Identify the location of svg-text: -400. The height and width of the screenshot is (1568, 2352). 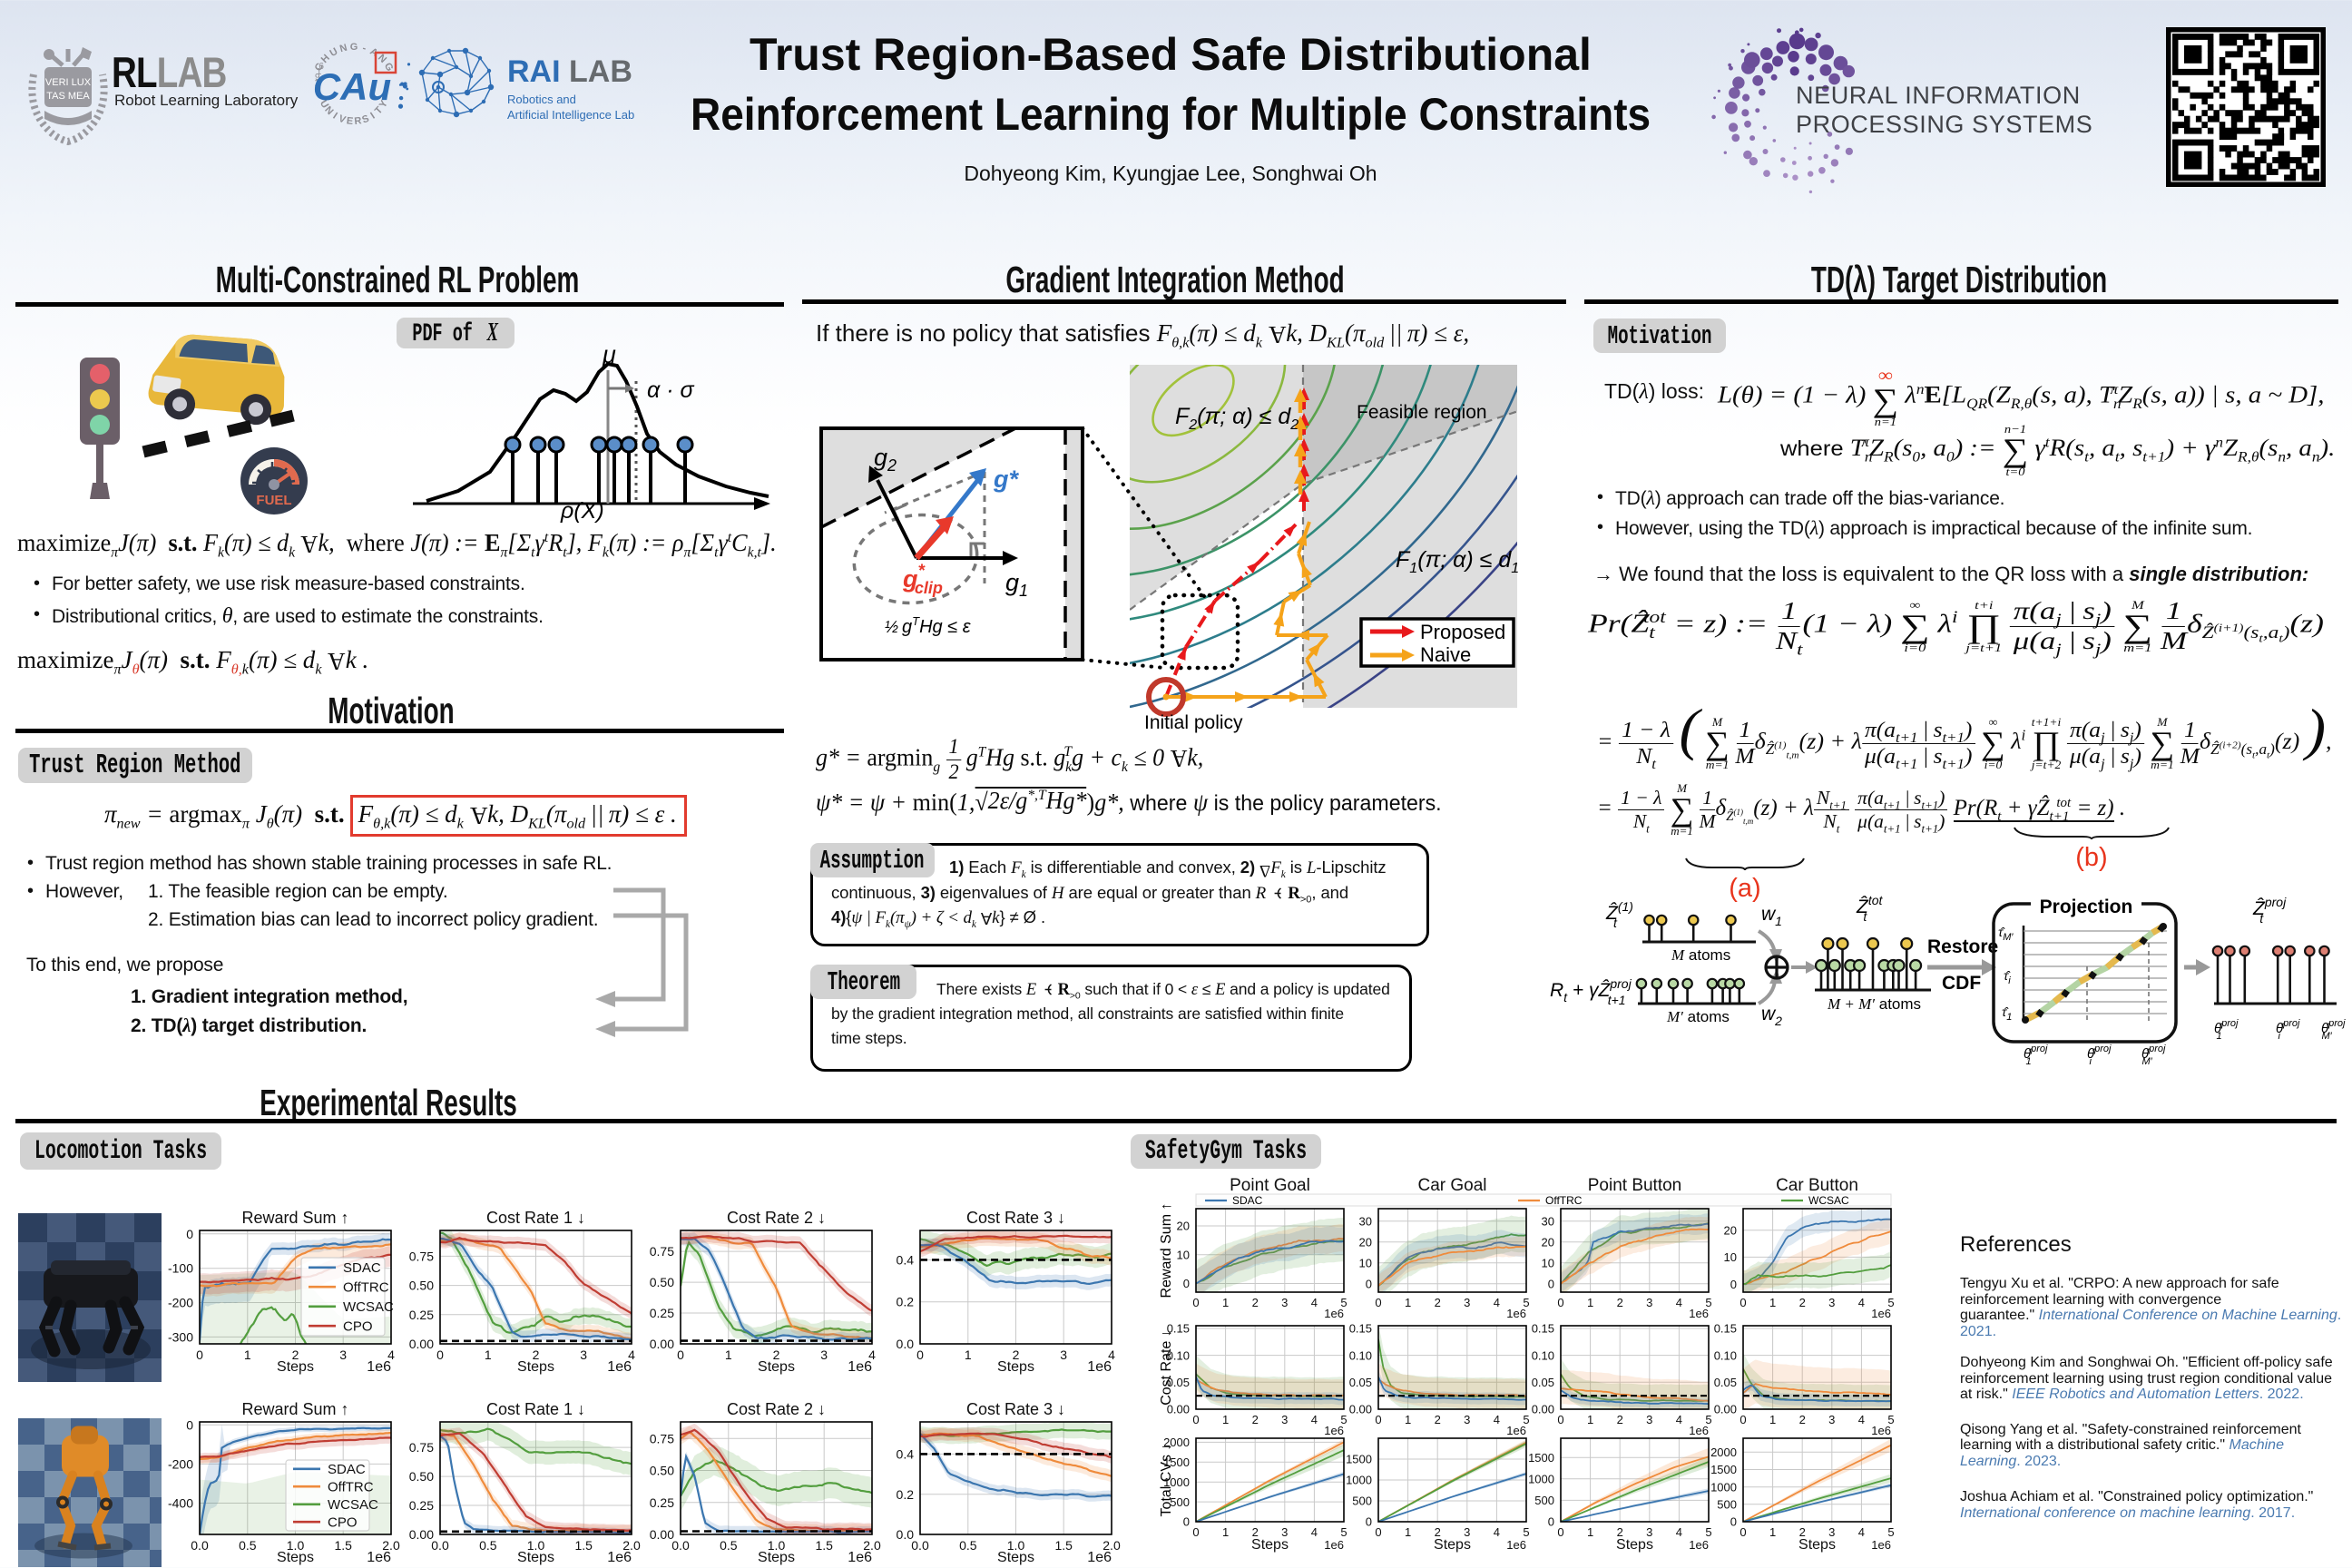
(180, 1503).